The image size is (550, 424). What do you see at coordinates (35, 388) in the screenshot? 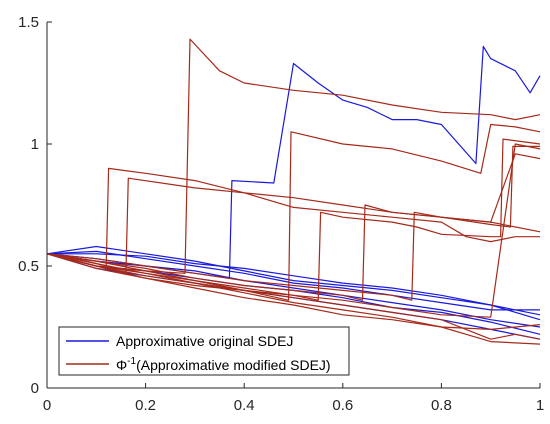
I see `y-tick-label: 0` at bounding box center [35, 388].